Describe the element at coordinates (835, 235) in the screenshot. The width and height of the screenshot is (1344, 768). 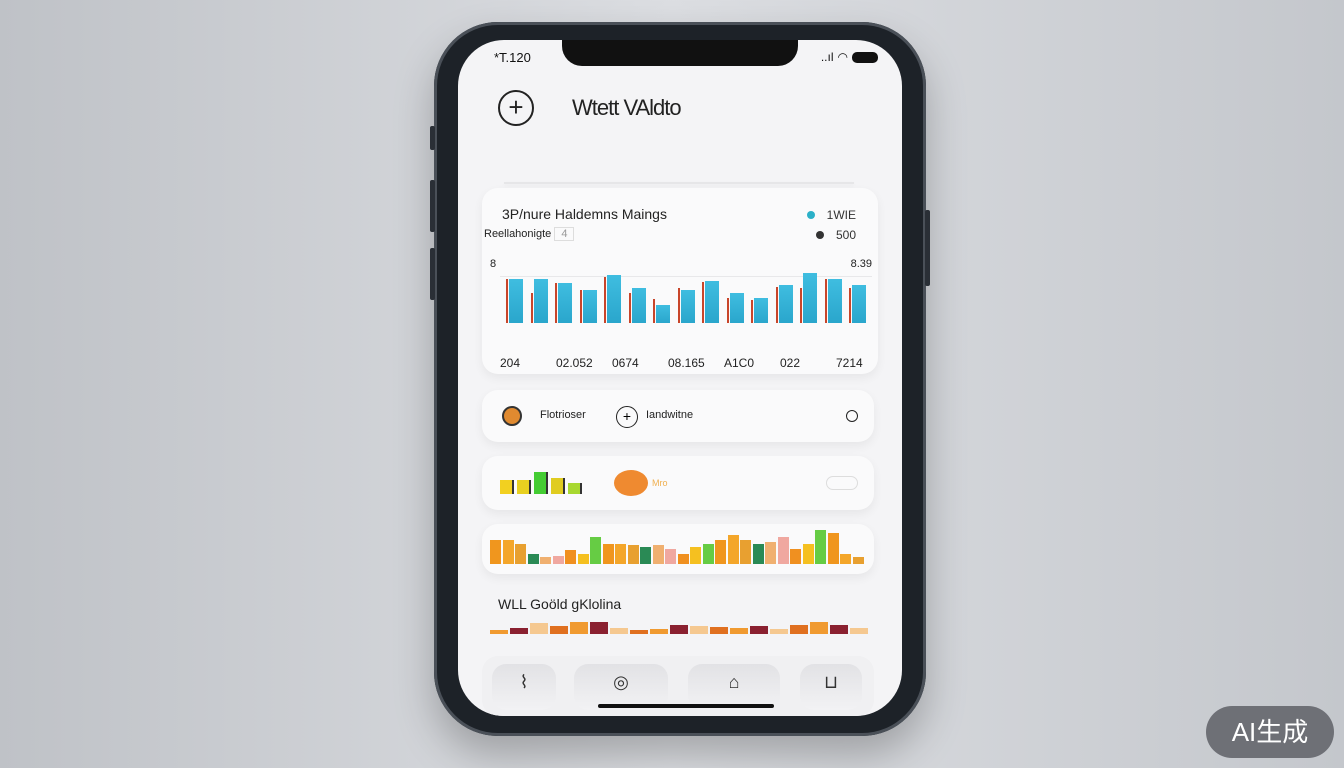
I see `legend-item: 500` at that location.